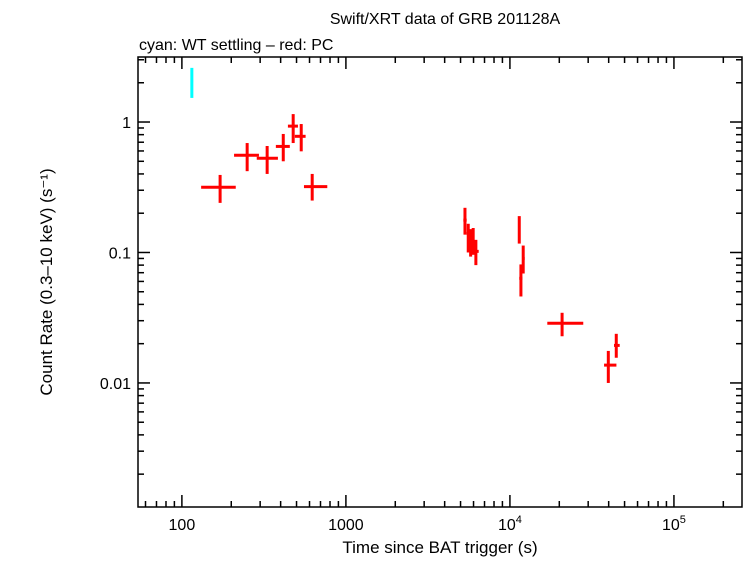  I want to click on x-tick-label: 1000, so click(346, 525).